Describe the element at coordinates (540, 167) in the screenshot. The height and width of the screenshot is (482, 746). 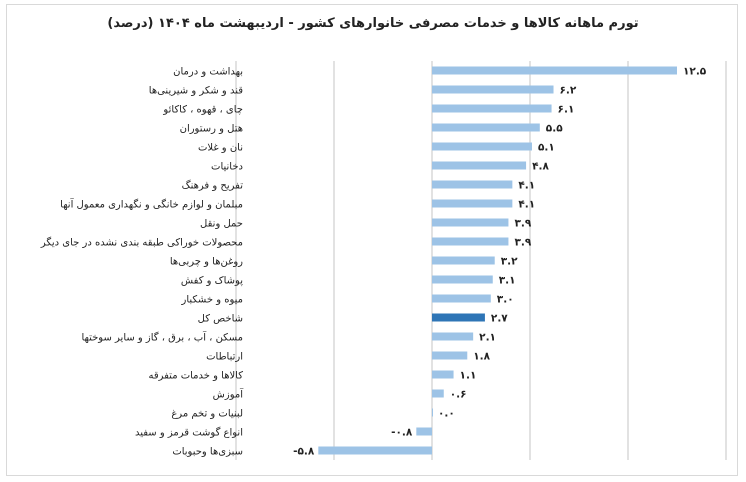
I see `data-label: ۴.۸` at that location.